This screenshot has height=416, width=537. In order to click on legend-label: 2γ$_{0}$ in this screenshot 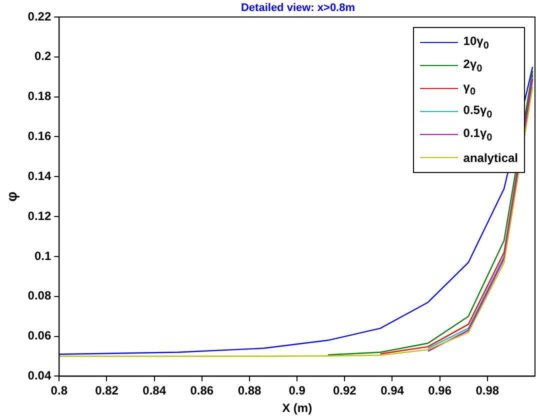, I will do `click(472, 65)`.